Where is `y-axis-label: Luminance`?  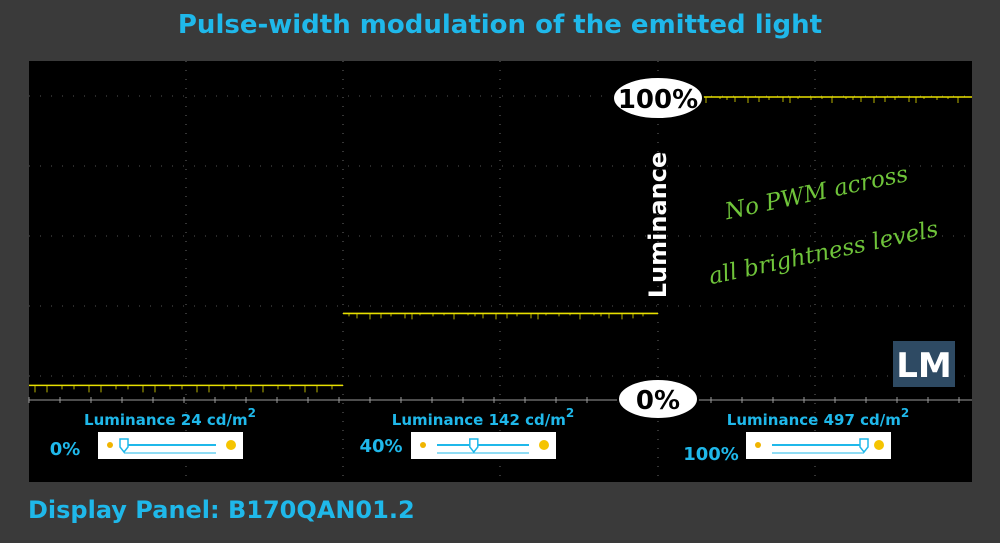
y-axis-label: Luminance is located at coordinates (658, 225).